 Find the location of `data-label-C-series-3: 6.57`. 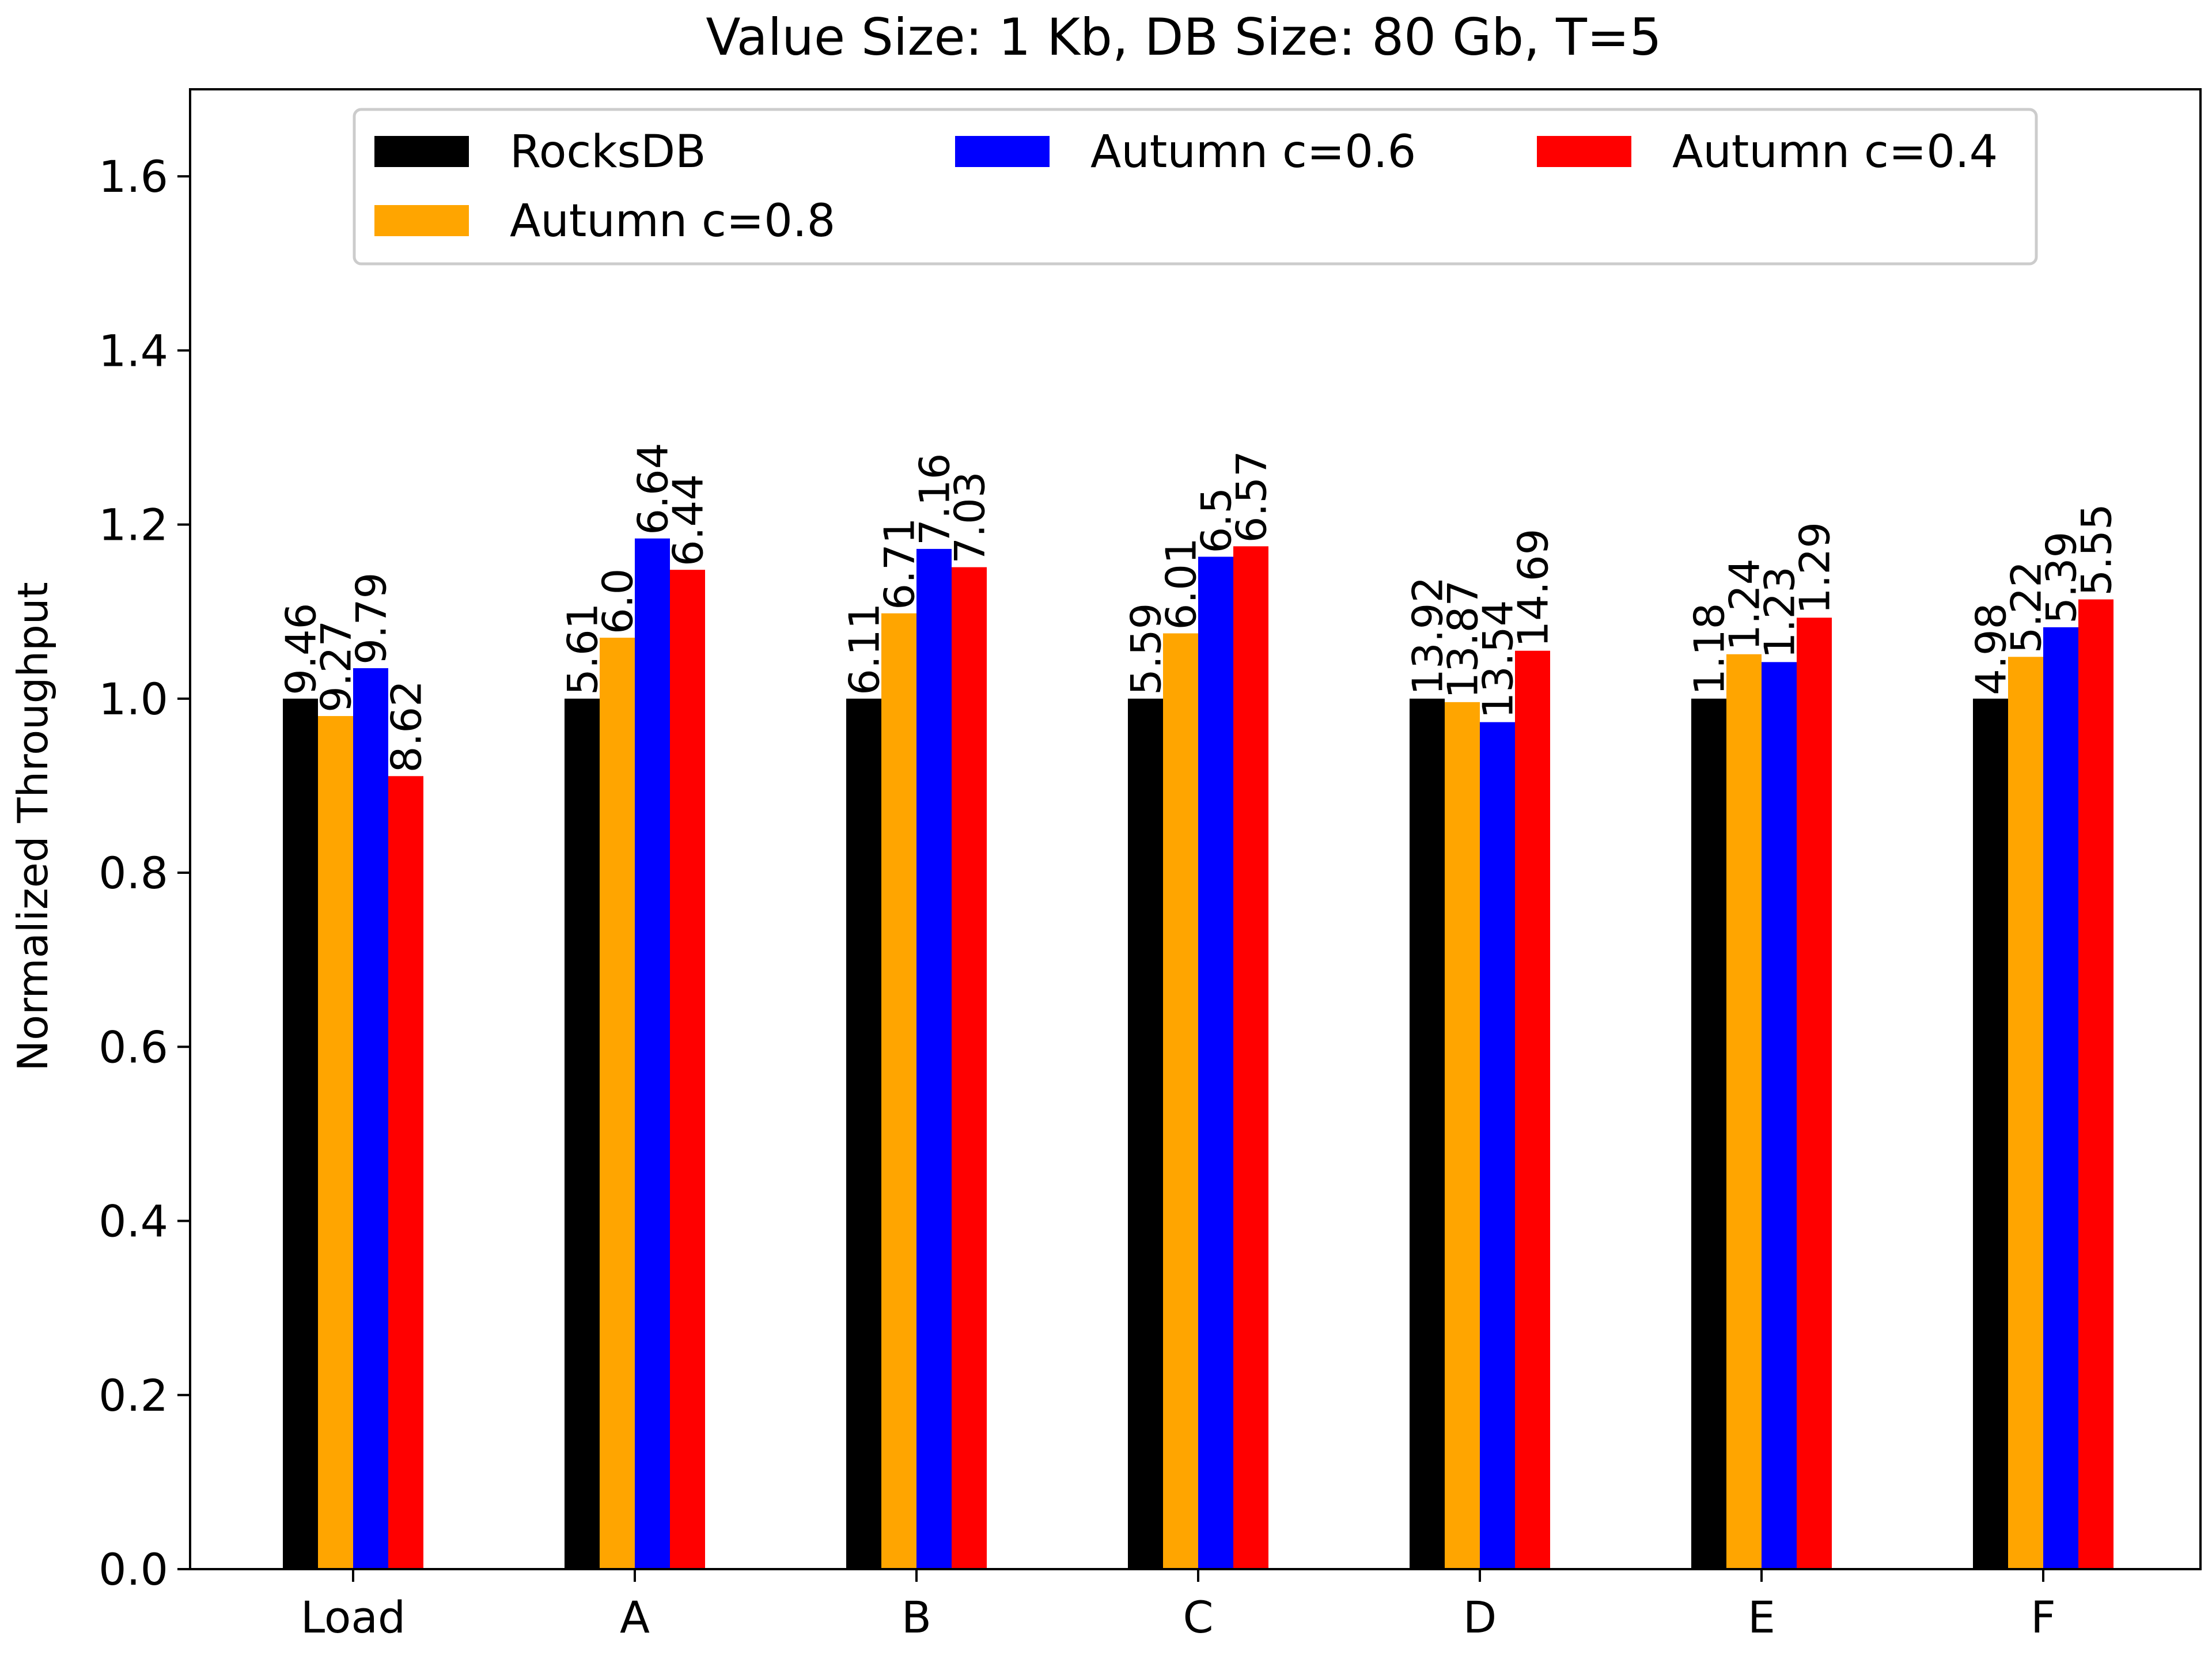

data-label-C-series-3: 6.57 is located at coordinates (1252, 496).